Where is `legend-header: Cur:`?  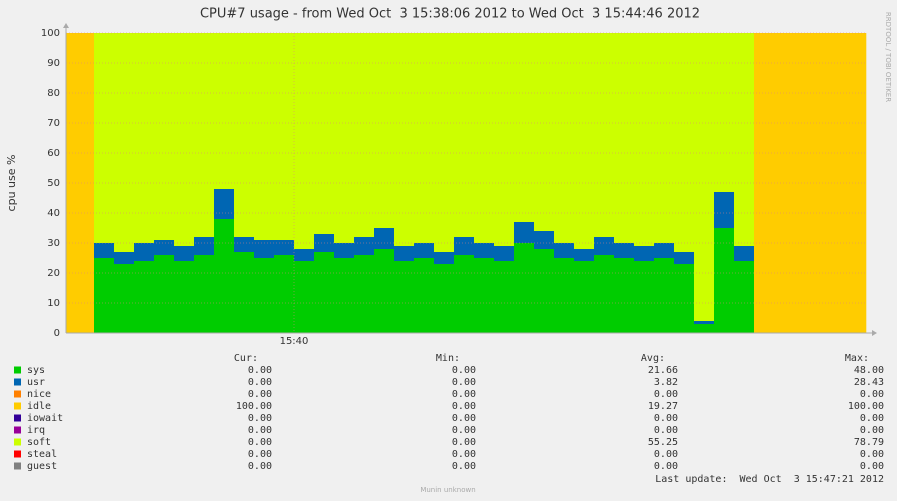 legend-header: Cur: is located at coordinates (246, 358).